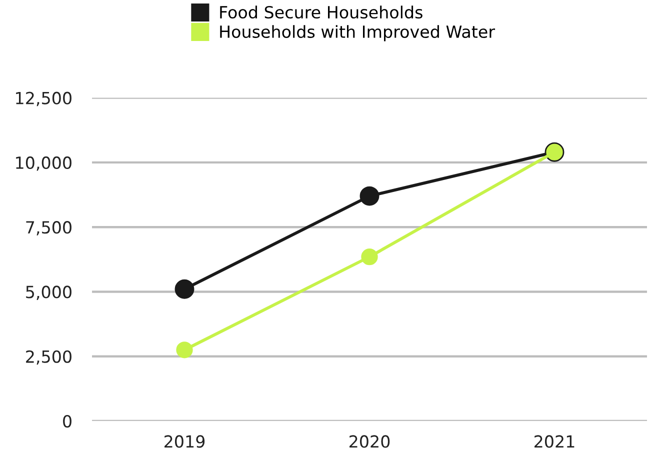  What do you see at coordinates (370, 441) in the screenshot?
I see `x-tick-label: 2020` at bounding box center [370, 441].